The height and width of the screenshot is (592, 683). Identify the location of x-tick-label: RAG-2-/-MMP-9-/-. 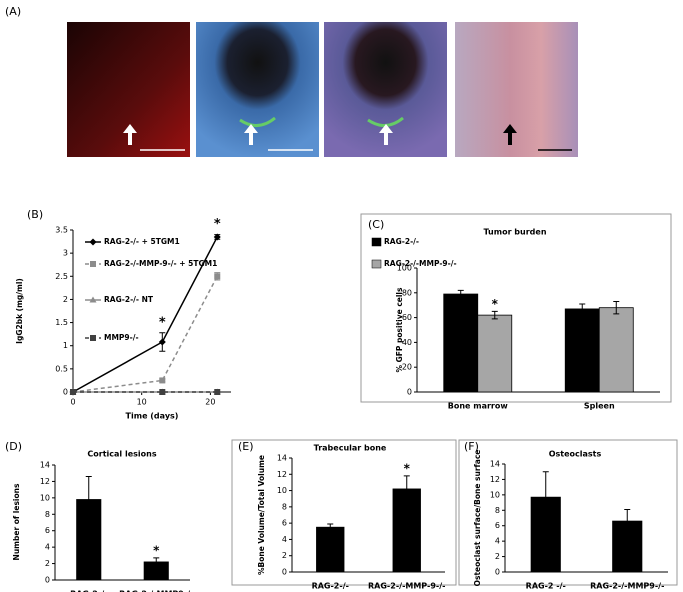
(406, 586).